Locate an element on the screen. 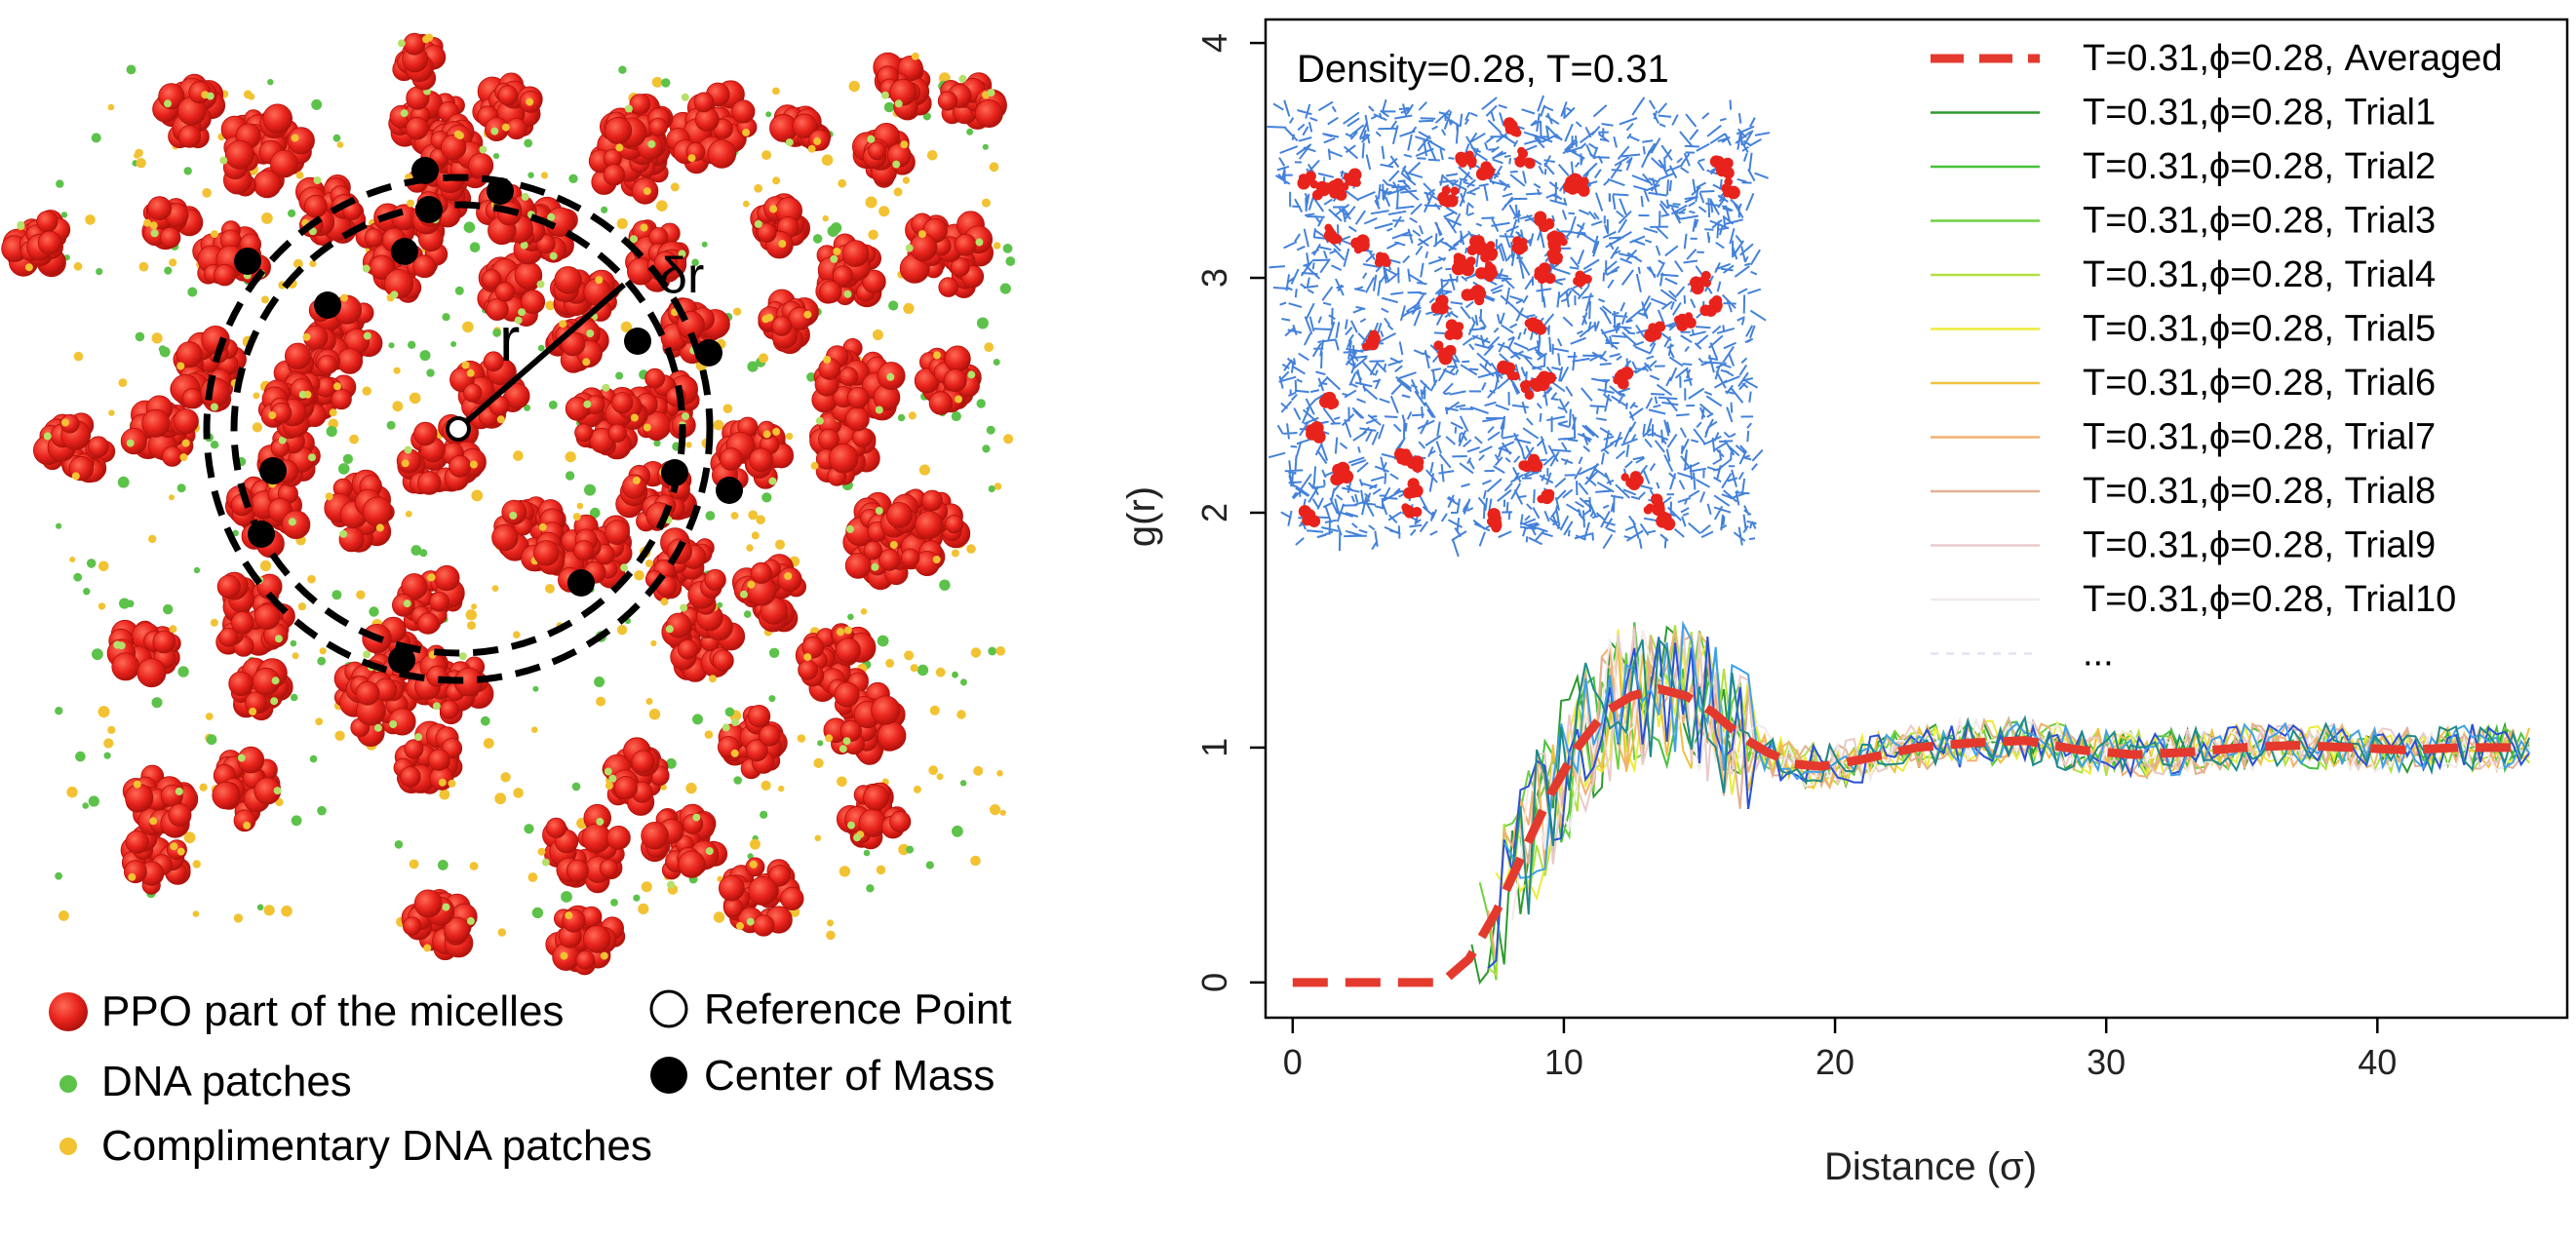 Image resolution: width=2576 pixels, height=1237 pixels. trial-series is located at coordinates (2000, 803).